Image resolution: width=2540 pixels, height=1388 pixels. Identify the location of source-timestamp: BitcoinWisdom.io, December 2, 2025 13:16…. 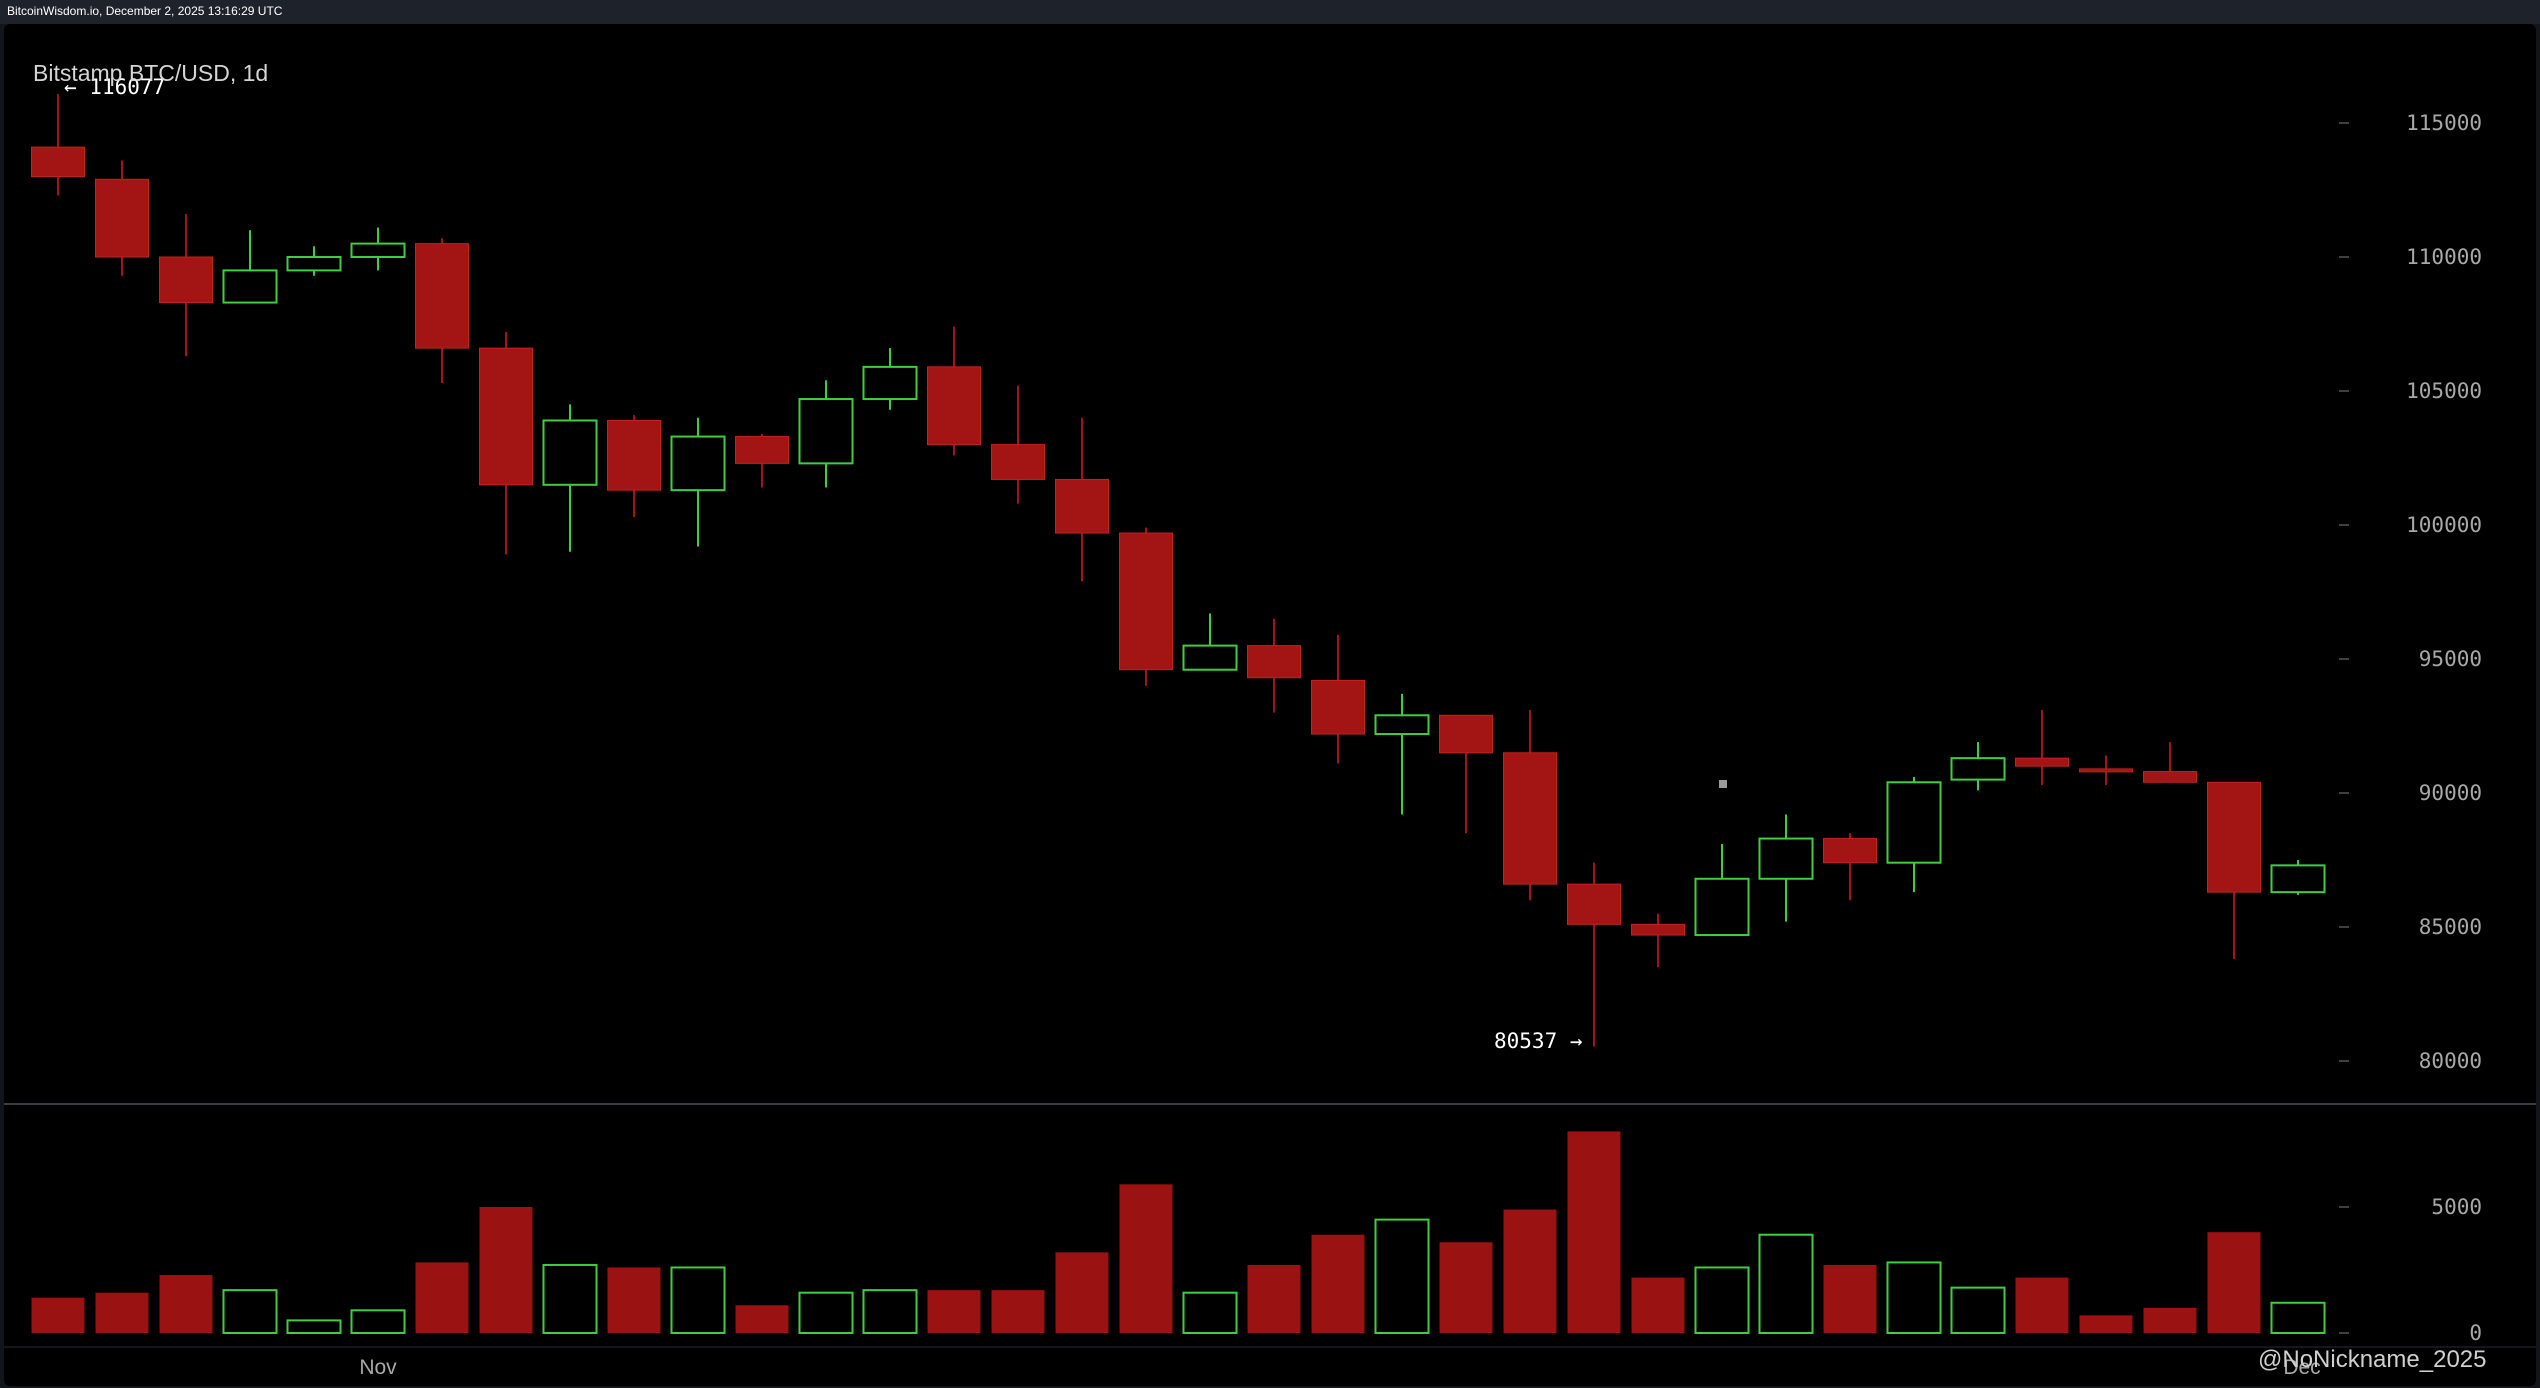
(145, 11).